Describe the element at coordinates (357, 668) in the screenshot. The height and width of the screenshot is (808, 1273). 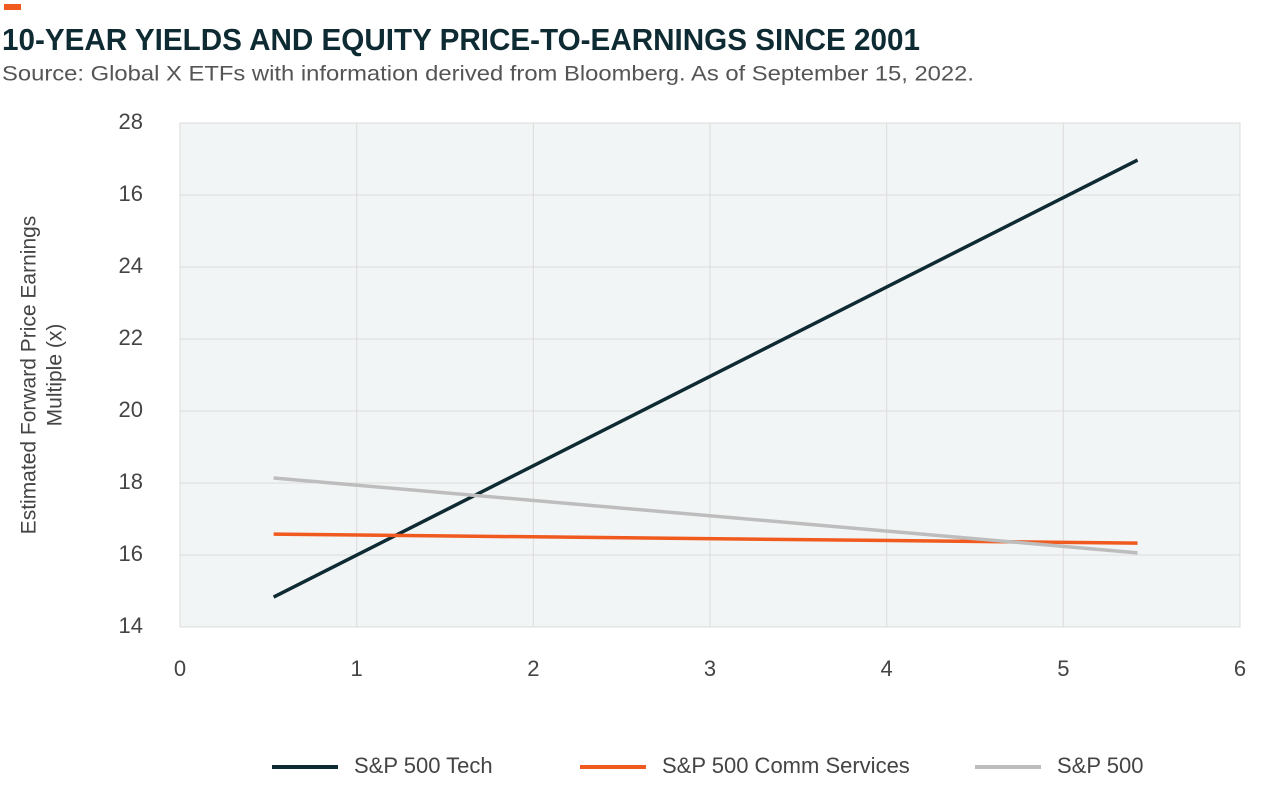
I see `x-tick-label: 1` at that location.